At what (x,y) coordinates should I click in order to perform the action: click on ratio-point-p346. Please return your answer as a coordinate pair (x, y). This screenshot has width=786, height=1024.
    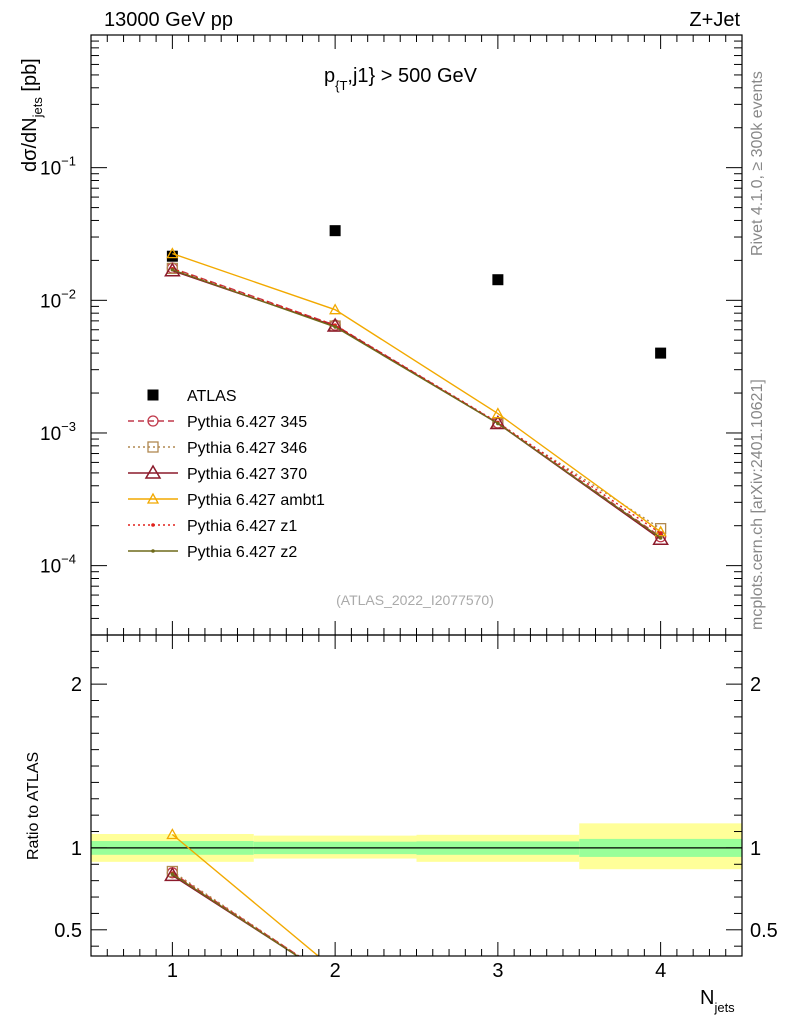
    Looking at the image, I should click on (172, 871).